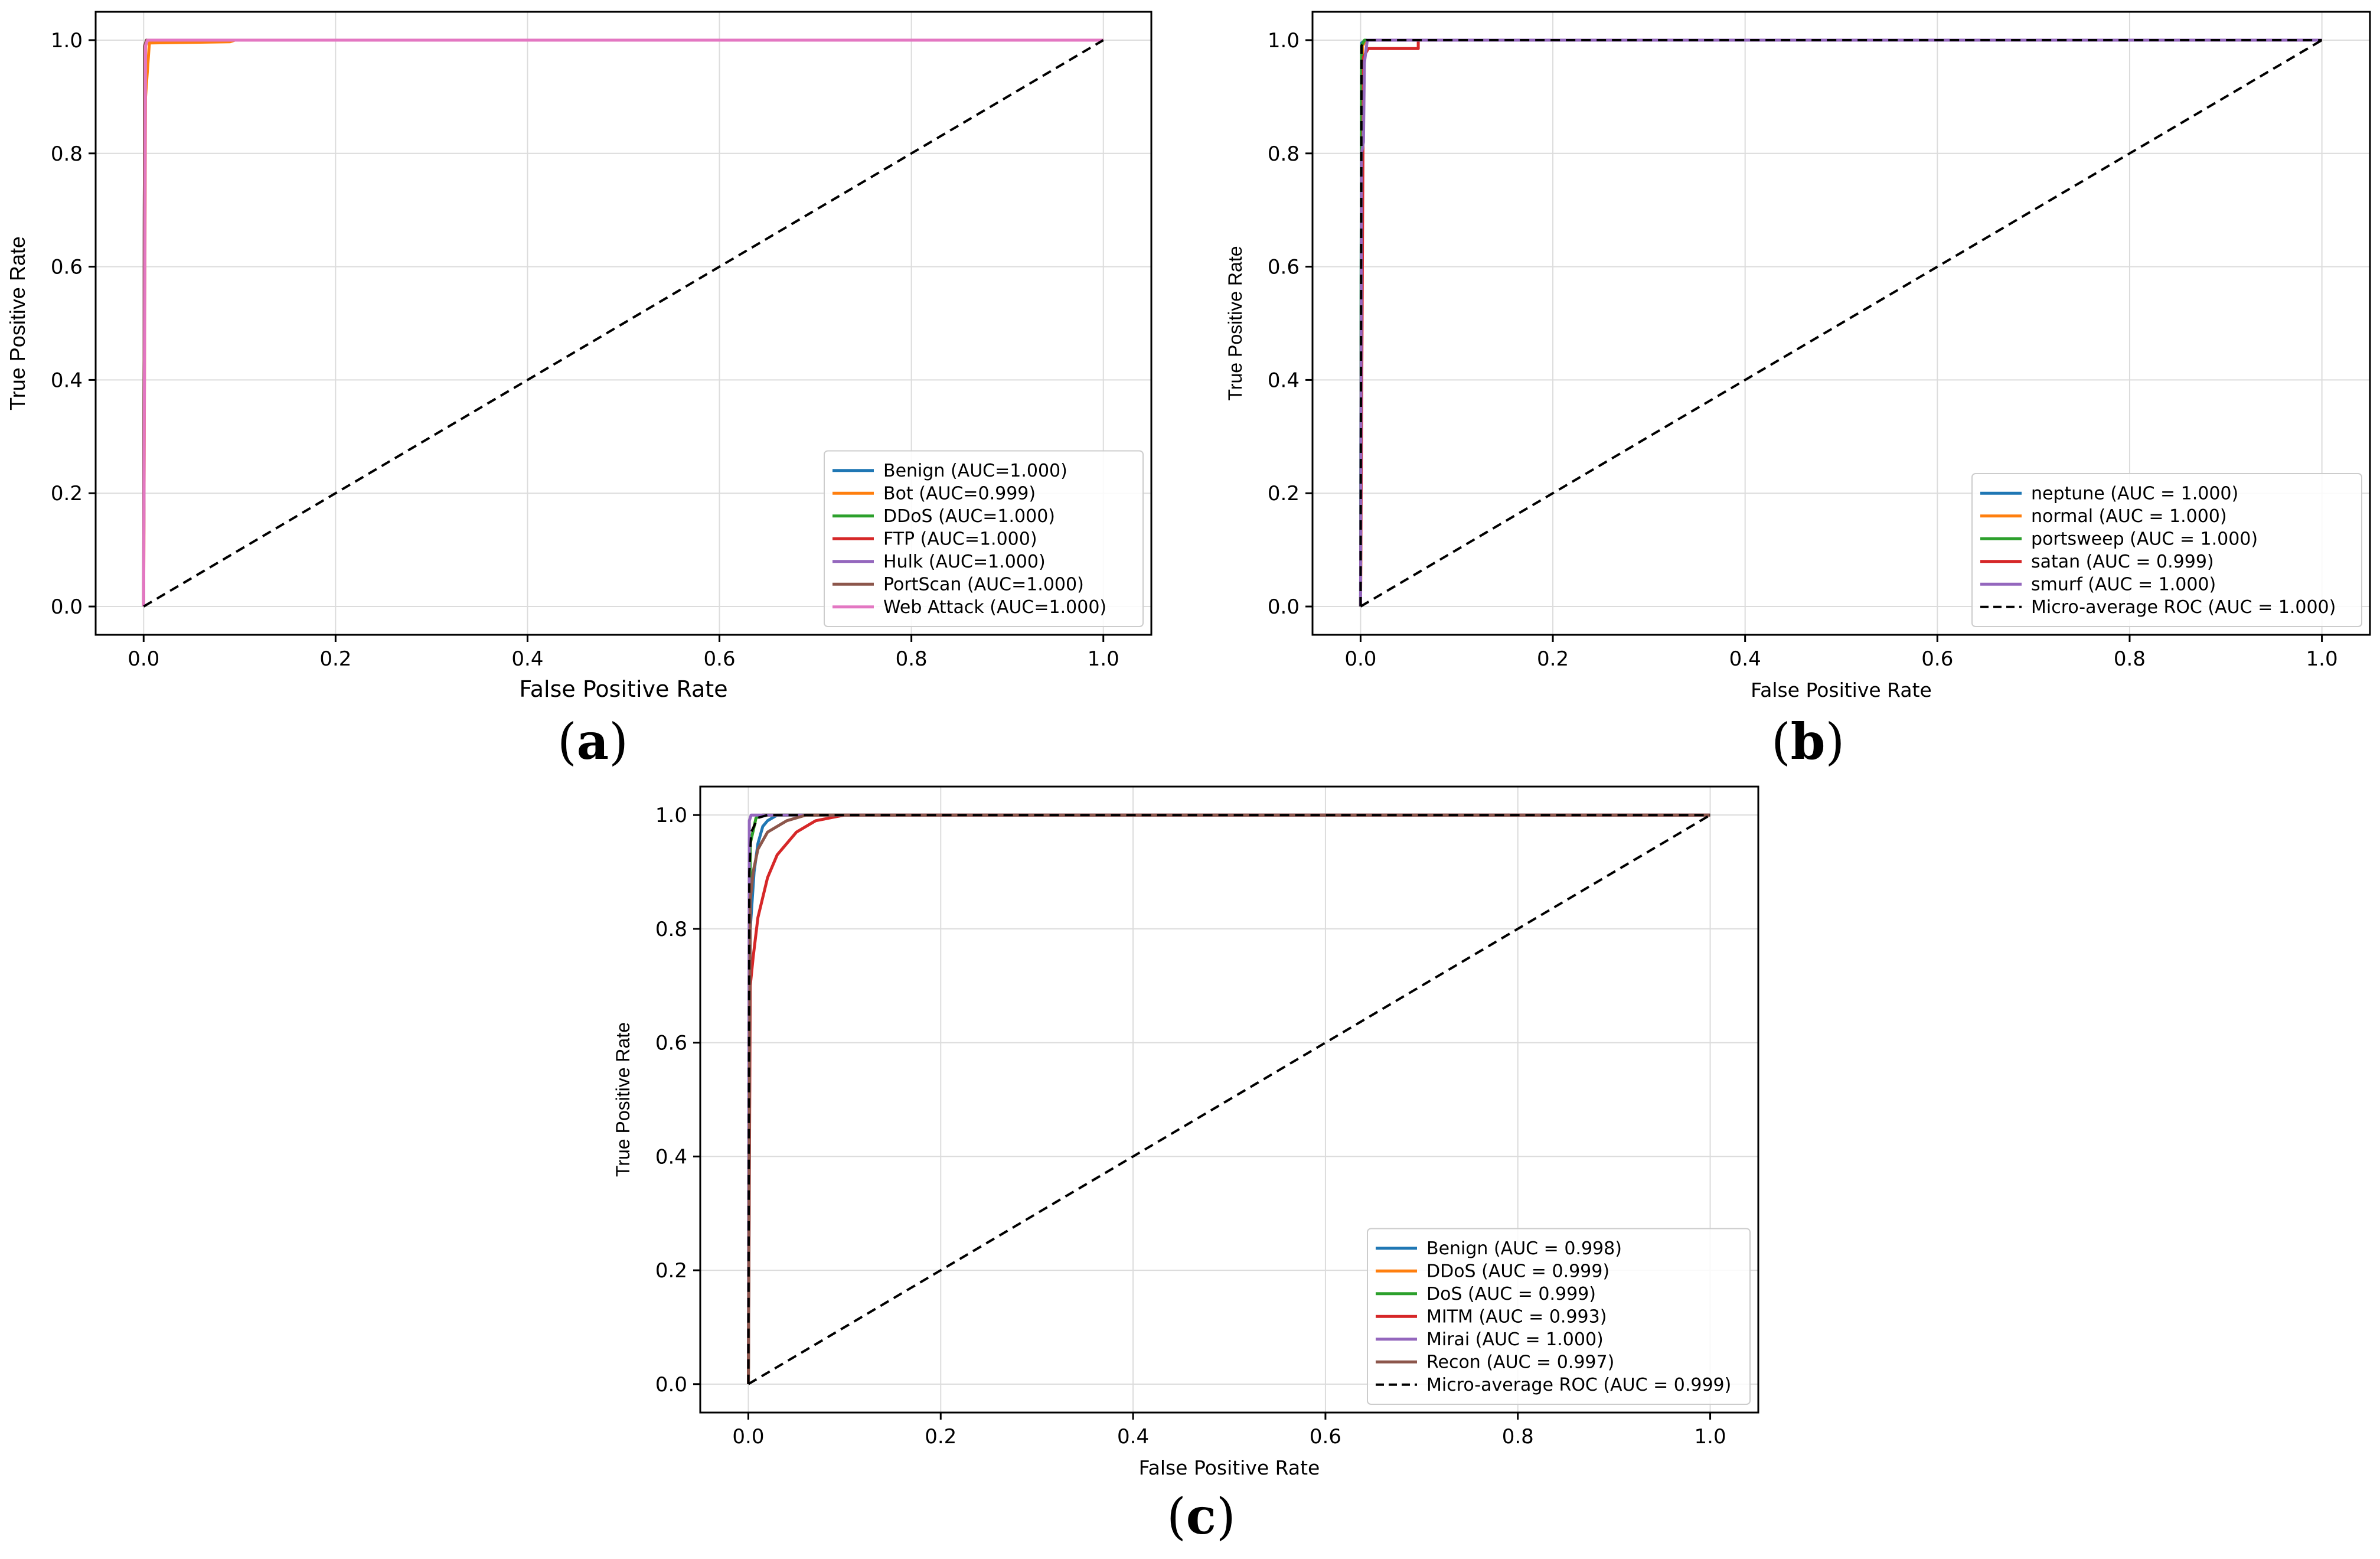 The image size is (2380, 1559). Describe the element at coordinates (1515, 1340) in the screenshot. I see `legend-label: Mirai (AUC = 1.000)` at that location.